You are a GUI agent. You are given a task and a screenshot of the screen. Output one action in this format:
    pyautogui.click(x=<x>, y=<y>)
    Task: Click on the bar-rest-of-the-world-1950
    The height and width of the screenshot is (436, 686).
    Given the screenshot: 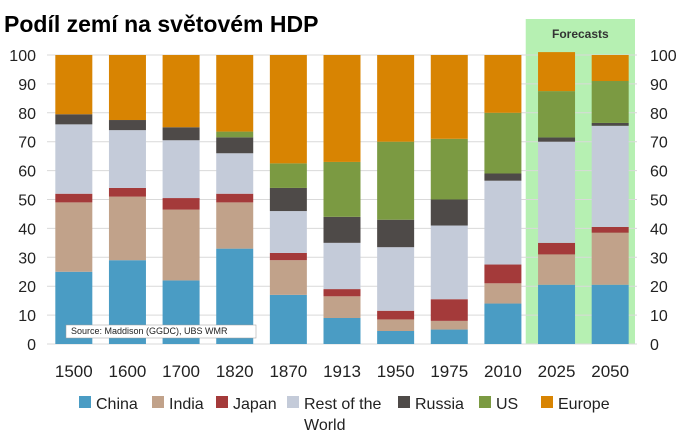 What is the action you would take?
    pyautogui.click(x=396, y=279)
    